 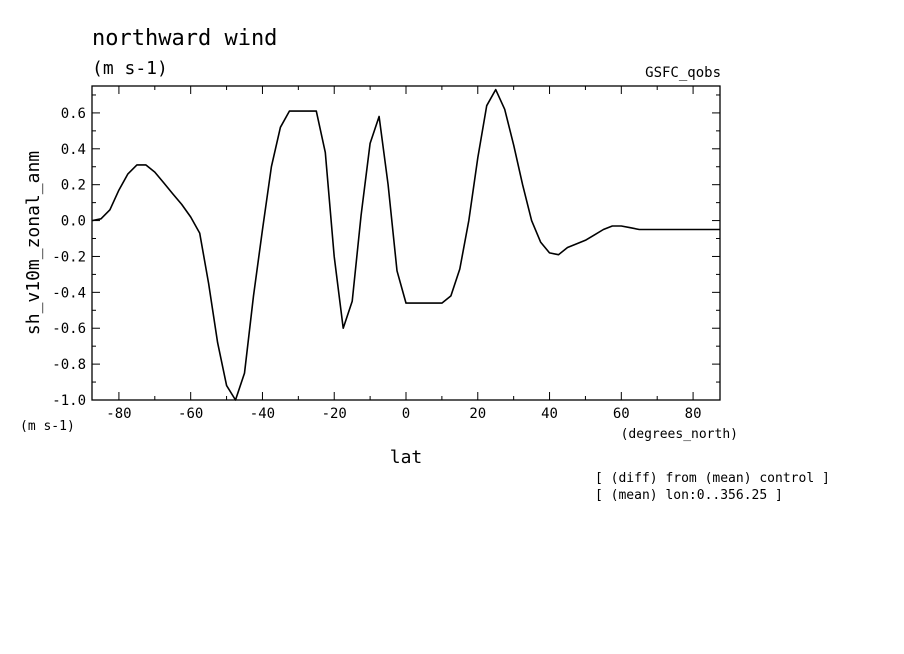 I want to click on y-tick-label: 0.6, so click(x=73, y=114).